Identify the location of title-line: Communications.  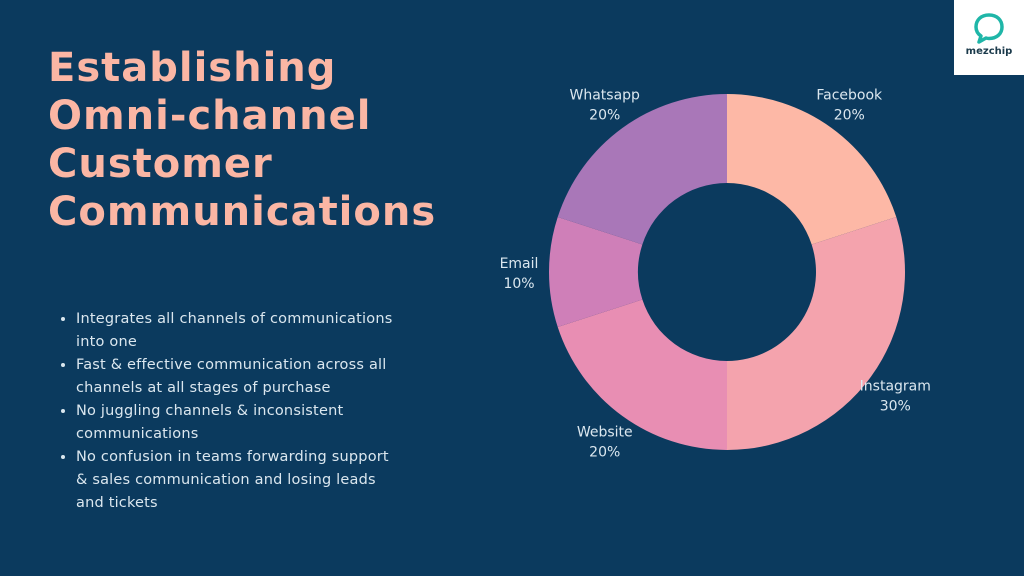
(242, 212).